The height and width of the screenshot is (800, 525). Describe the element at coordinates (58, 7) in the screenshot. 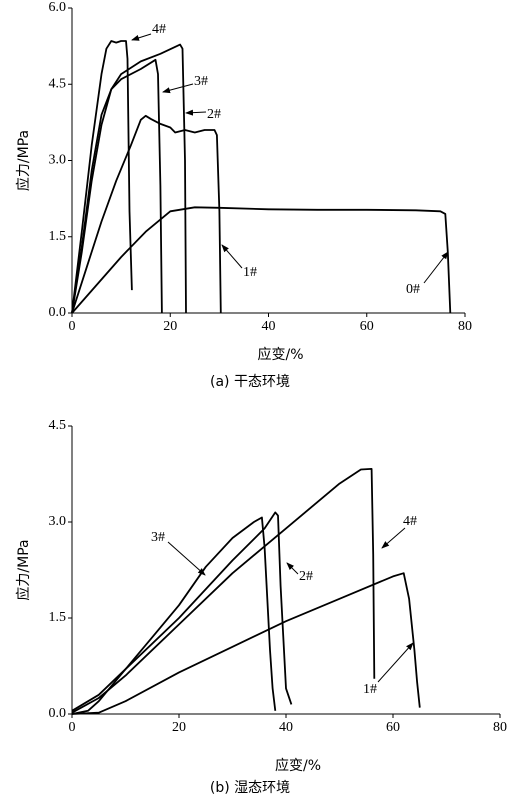

I see `y-tick-label: 6.0` at that location.